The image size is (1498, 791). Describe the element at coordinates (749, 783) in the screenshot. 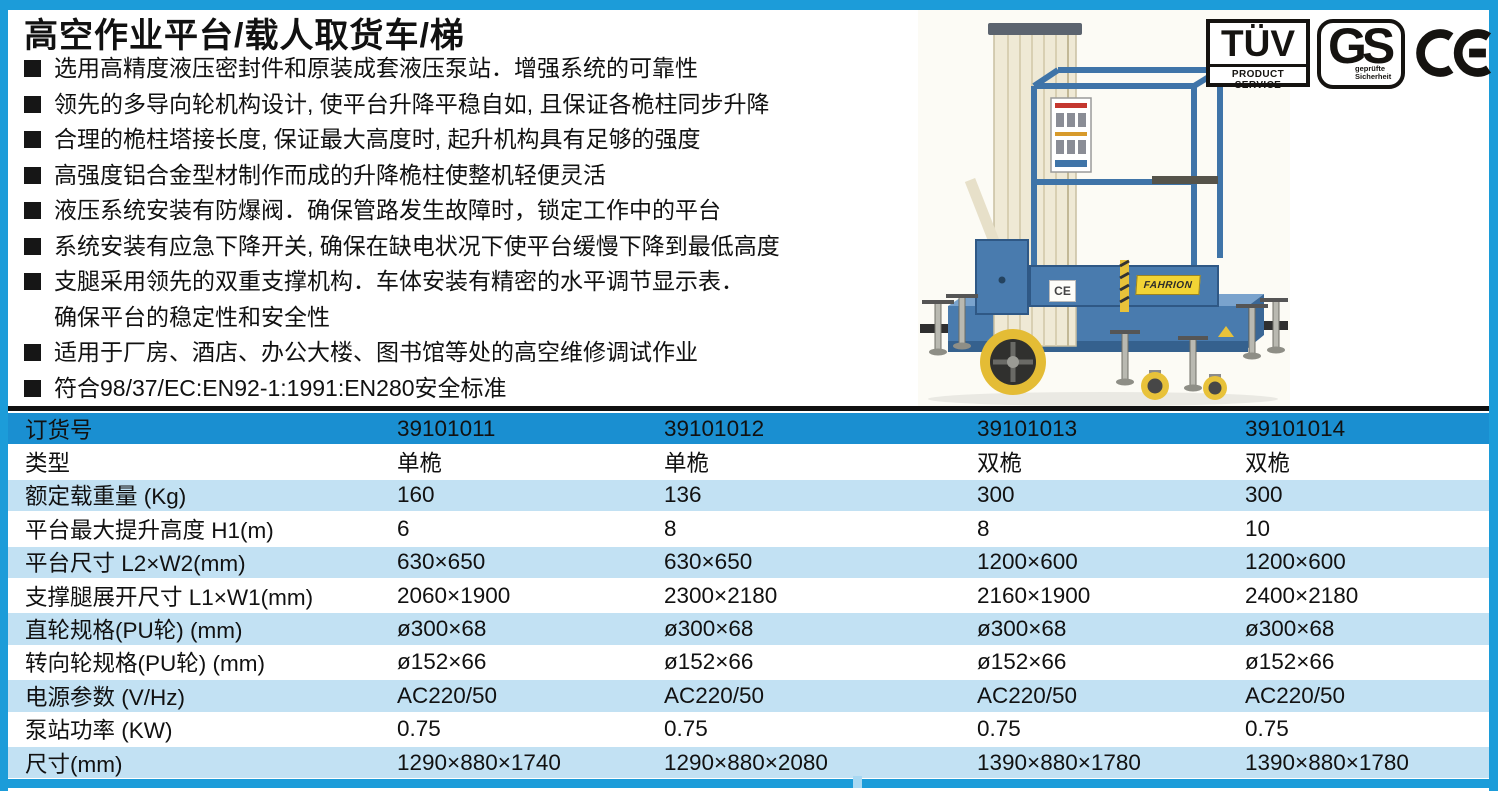

I see `page-border-bottom` at that location.